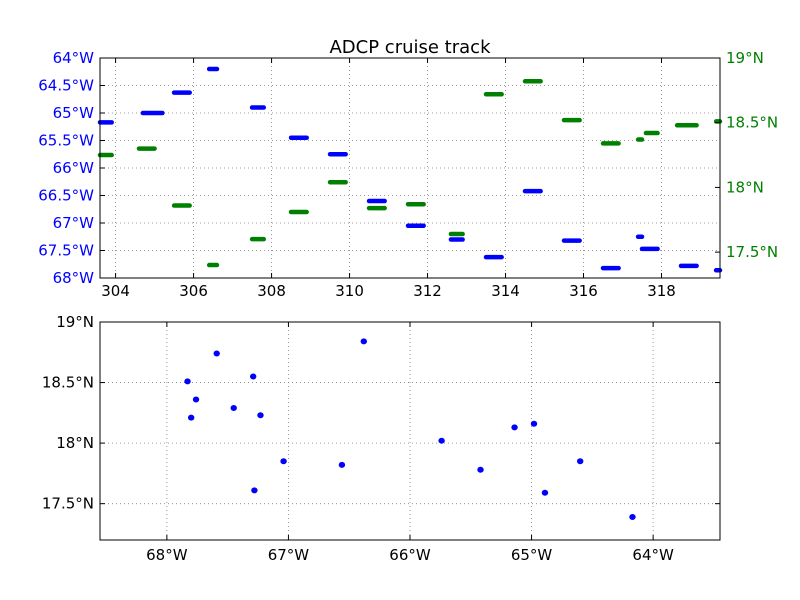 The height and width of the screenshot is (600, 800). What do you see at coordinates (74, 168) in the screenshot?
I see `top-y-left-tick-label: 66°W` at bounding box center [74, 168].